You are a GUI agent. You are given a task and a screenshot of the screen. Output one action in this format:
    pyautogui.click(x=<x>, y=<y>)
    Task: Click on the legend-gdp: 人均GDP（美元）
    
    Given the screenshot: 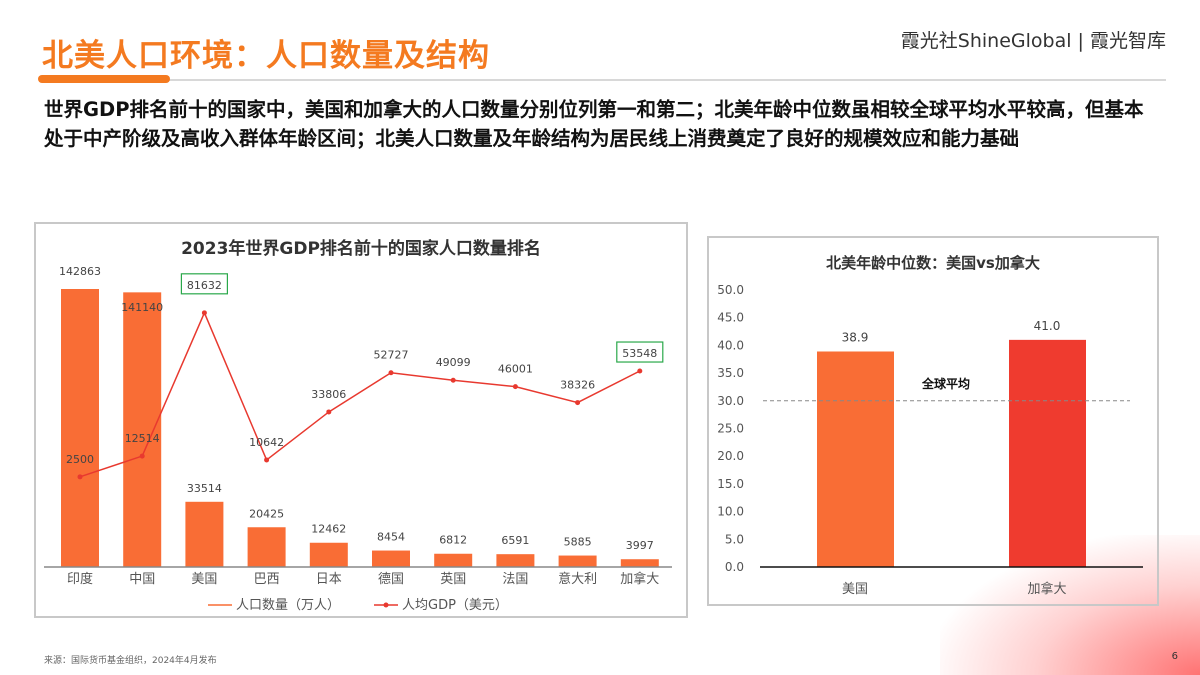 What is the action you would take?
    pyautogui.click(x=455, y=605)
    